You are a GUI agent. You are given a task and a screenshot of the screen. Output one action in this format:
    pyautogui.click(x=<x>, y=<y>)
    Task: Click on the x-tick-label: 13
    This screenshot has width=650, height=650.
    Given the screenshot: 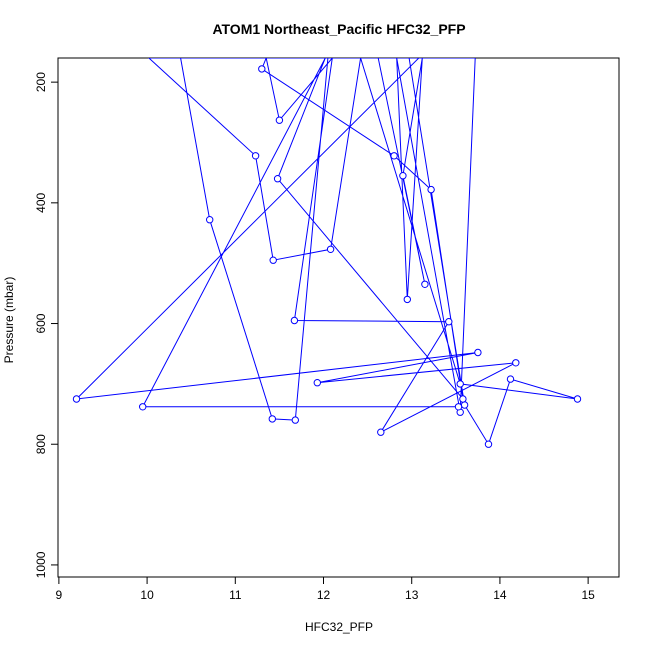 What is the action you would take?
    pyautogui.click(x=412, y=595)
    